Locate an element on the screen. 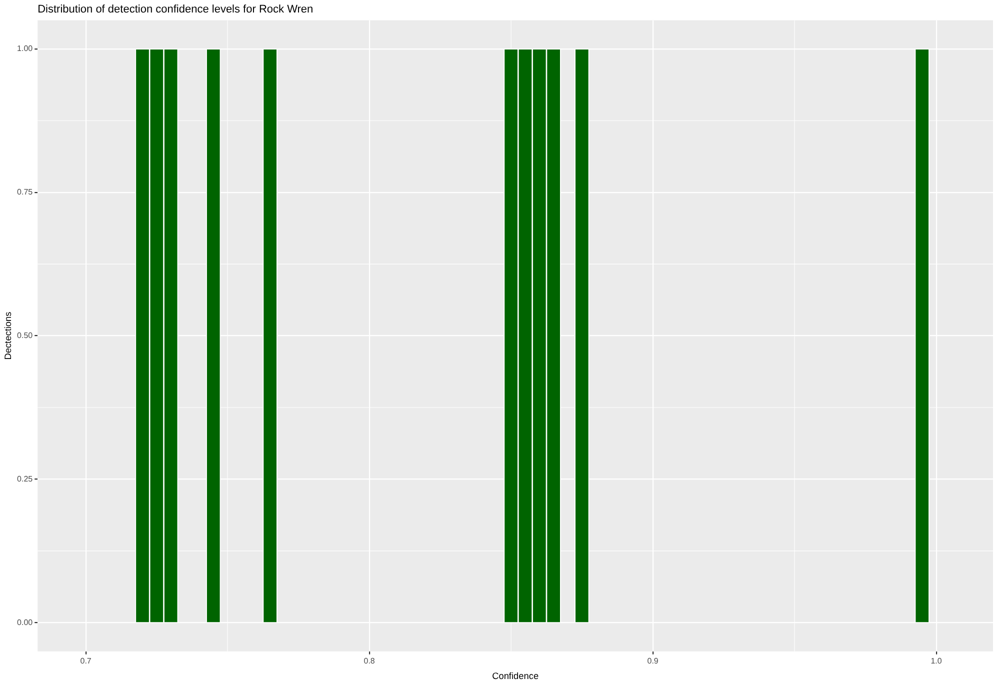 Image resolution: width=1000 pixels, height=685 pixels. y-tick-label: 0.25 is located at coordinates (25, 479).